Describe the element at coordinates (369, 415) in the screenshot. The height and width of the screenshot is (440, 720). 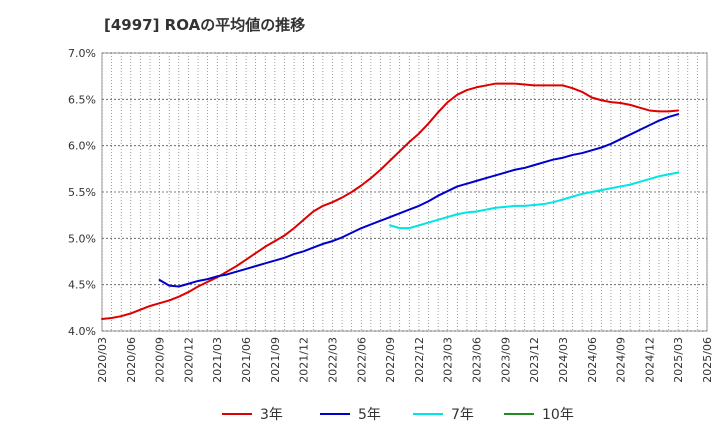
I see `legend-label-5y: 5年` at that location.